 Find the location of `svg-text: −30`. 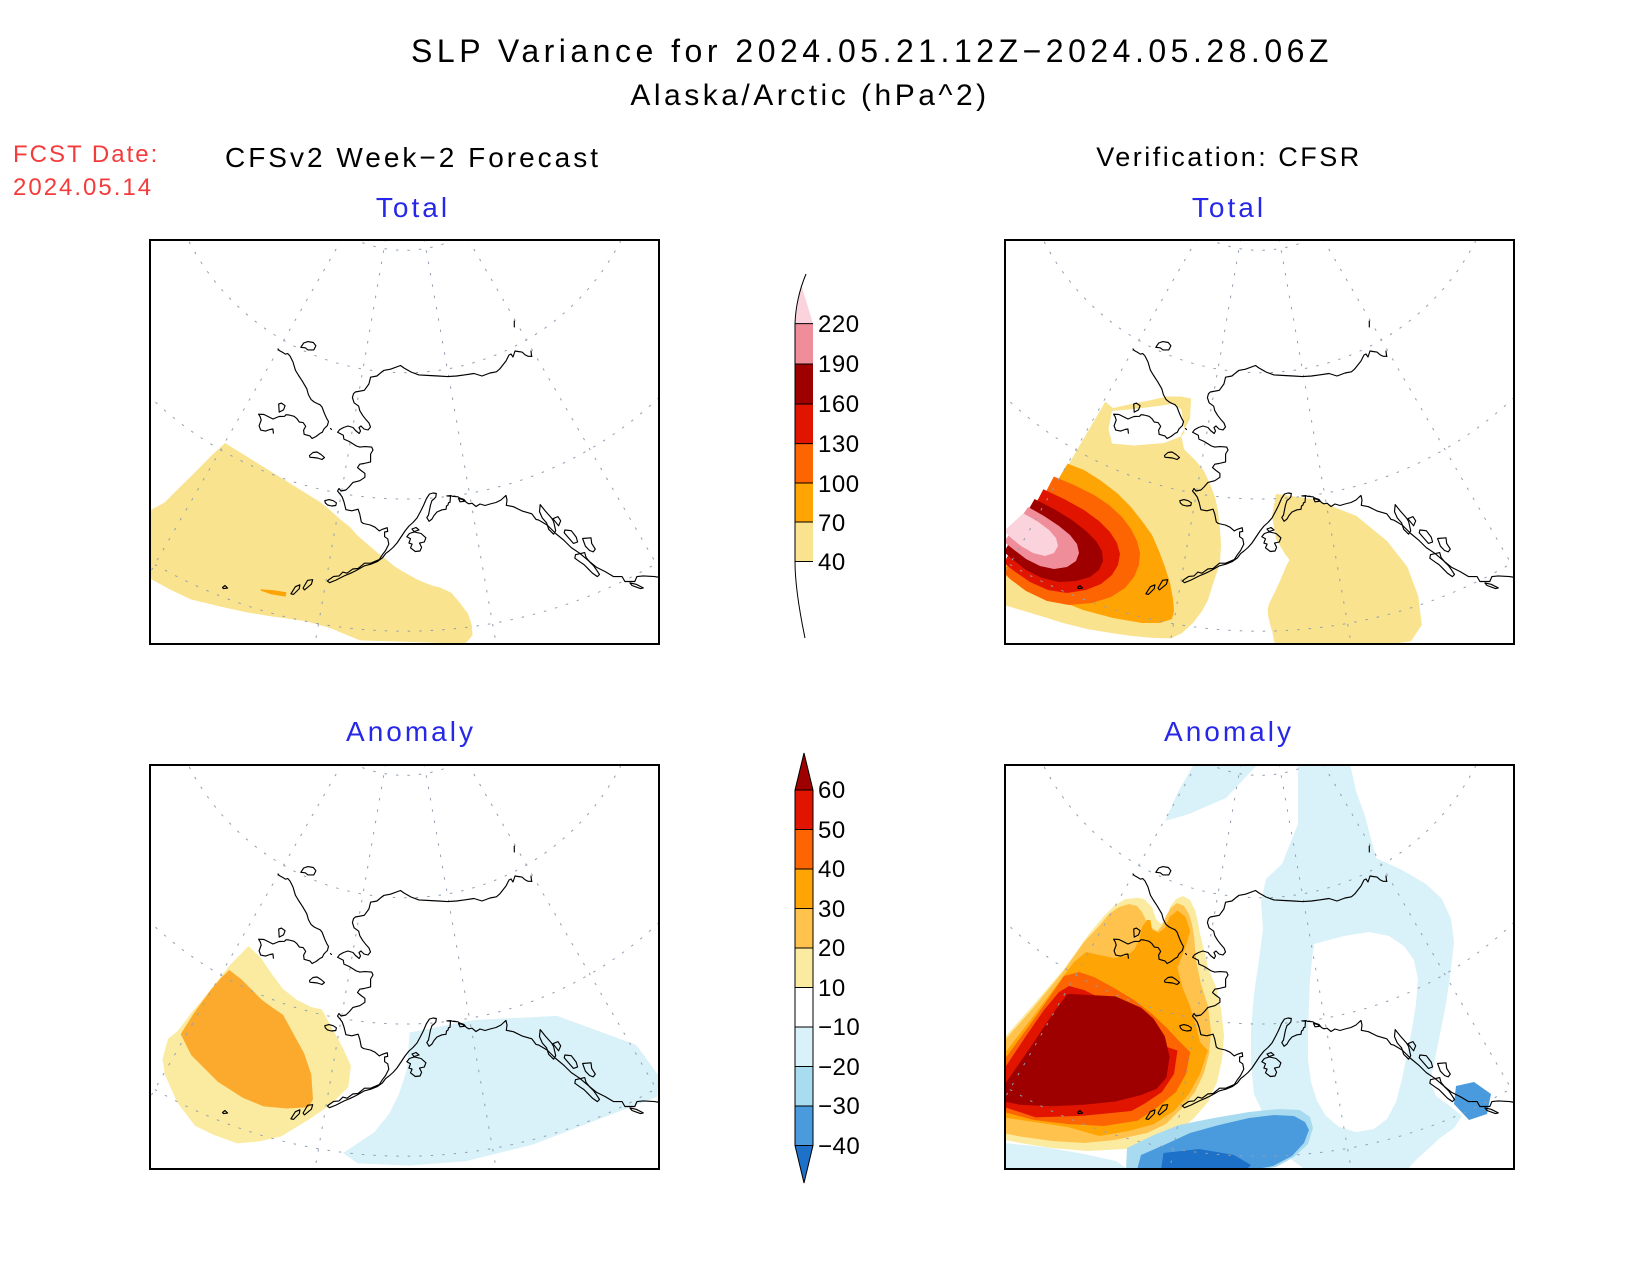

svg-text: −30 is located at coordinates (839, 1106).